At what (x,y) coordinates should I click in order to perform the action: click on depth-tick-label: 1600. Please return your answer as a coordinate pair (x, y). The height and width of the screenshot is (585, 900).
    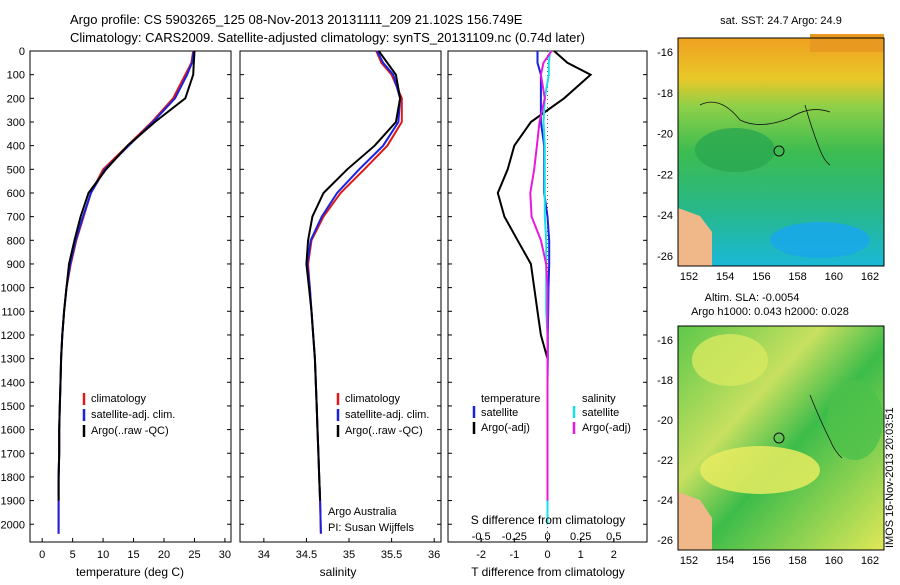
    Looking at the image, I should click on (13, 431).